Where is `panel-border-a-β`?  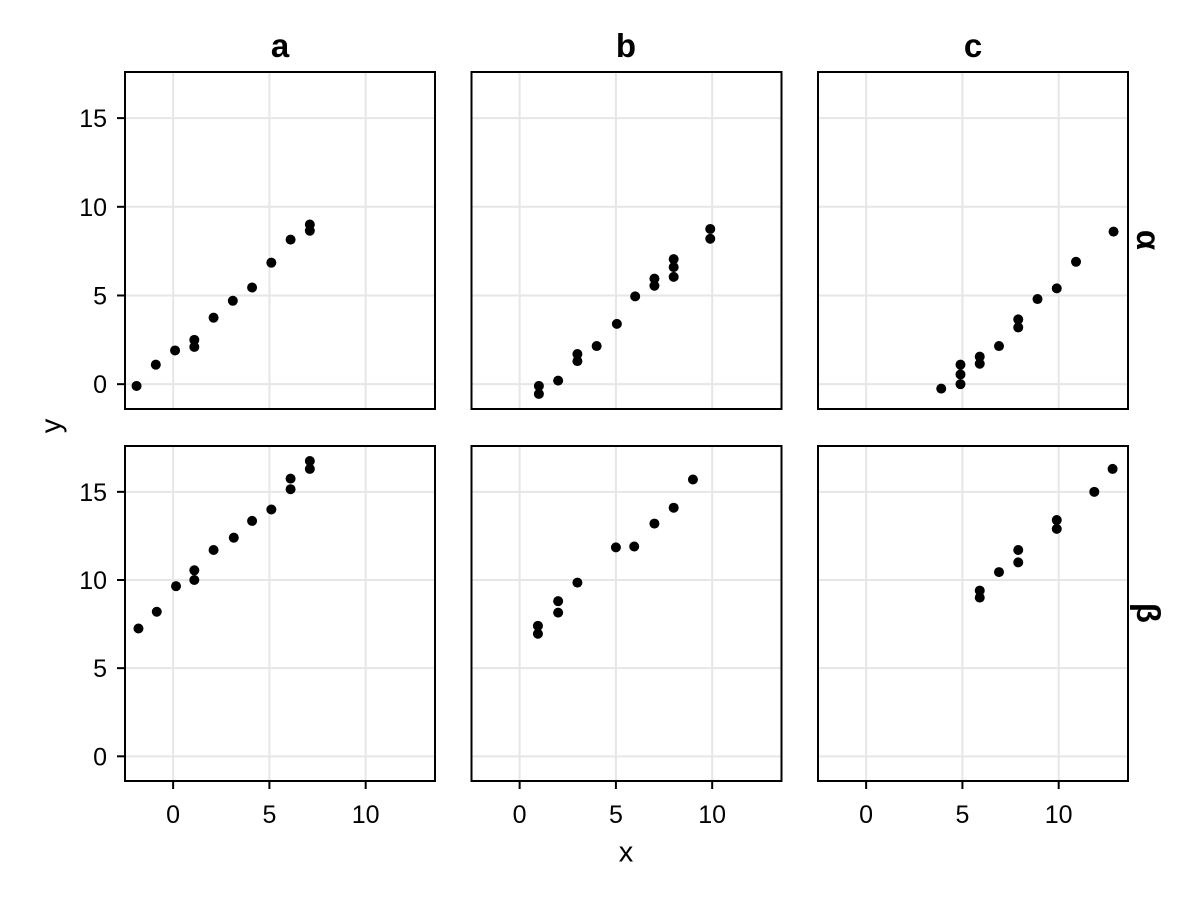 panel-border-a-β is located at coordinates (280, 613).